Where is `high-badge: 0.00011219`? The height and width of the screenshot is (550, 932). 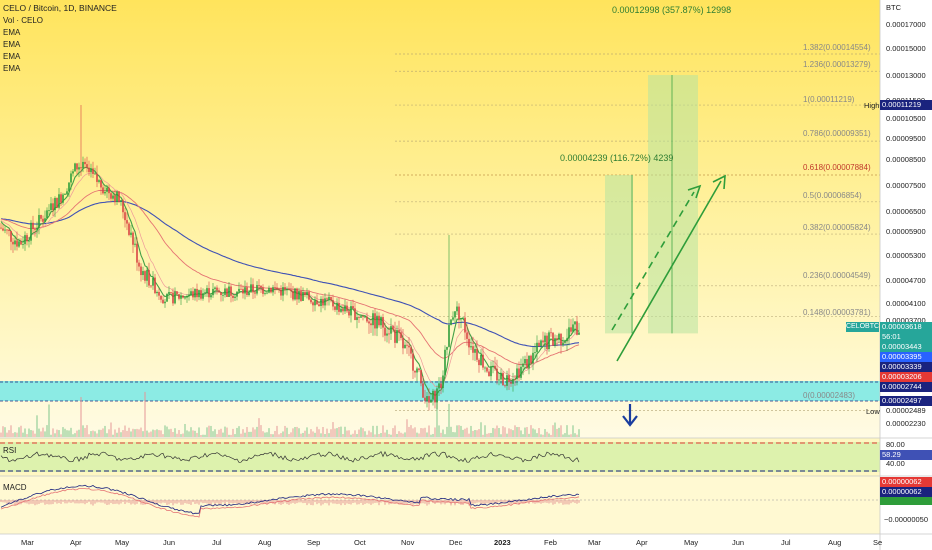 high-badge: 0.00011219 is located at coordinates (906, 105).